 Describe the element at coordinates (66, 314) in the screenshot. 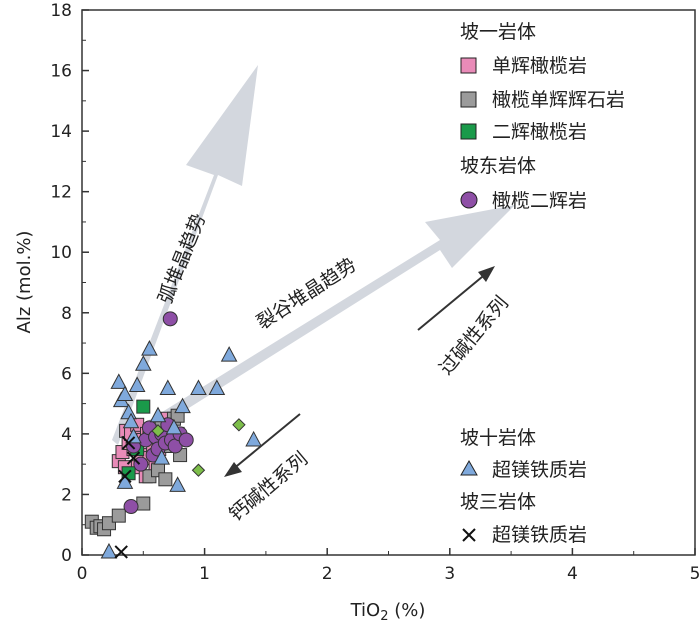

I see `y-tick-label: 8` at that location.